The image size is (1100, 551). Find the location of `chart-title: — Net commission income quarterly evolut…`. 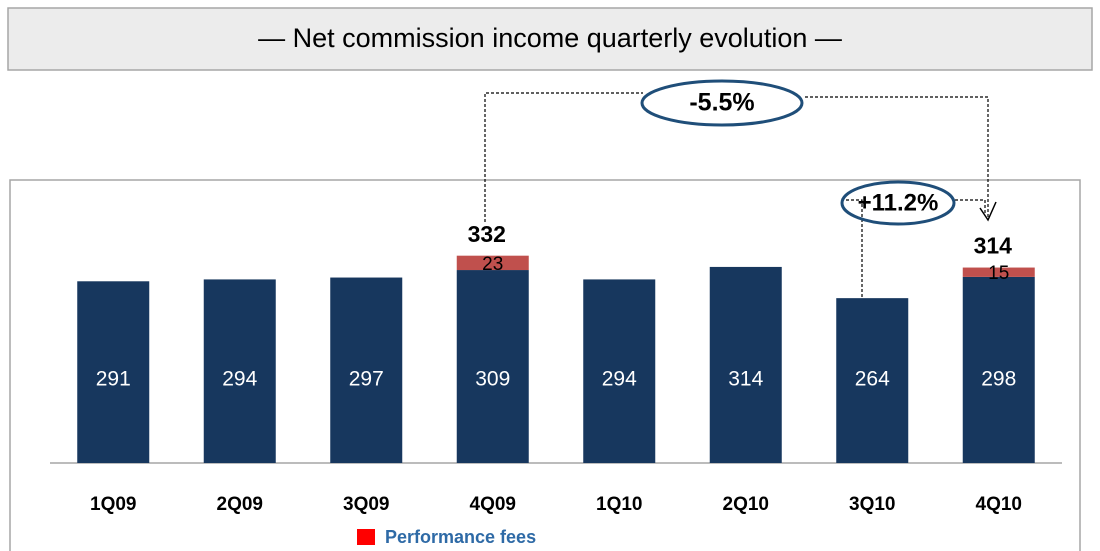

chart-title: — Net commission income quarterly evolut… is located at coordinates (550, 38).